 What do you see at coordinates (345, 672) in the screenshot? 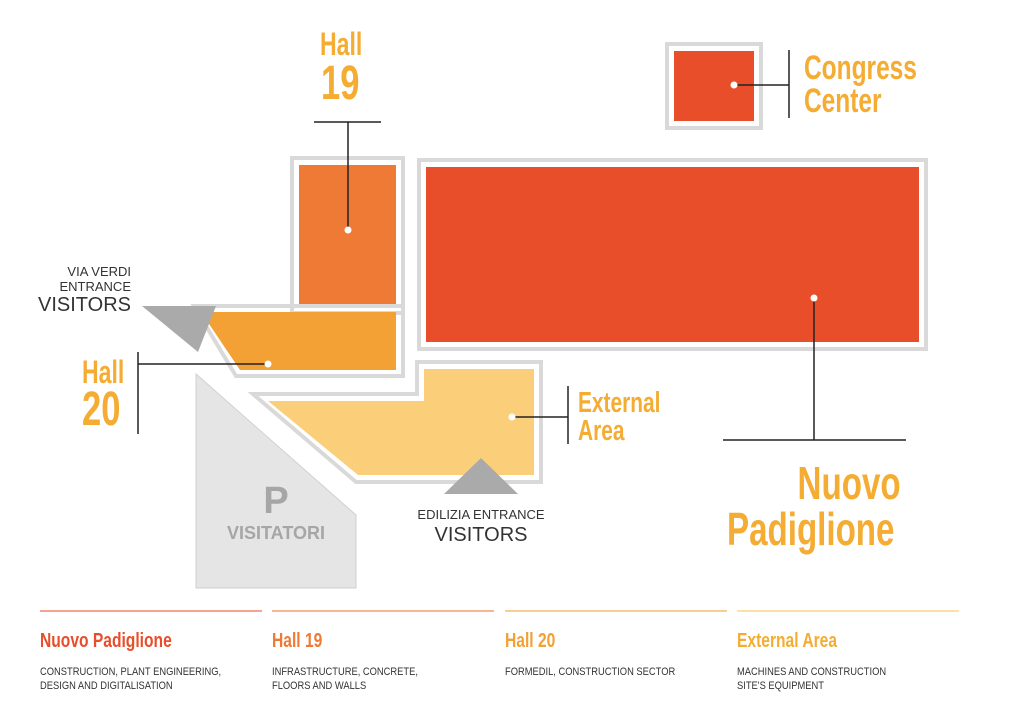
I see `legend-description-line1: INFRASTRUCTURE, CONCRETE,` at bounding box center [345, 672].